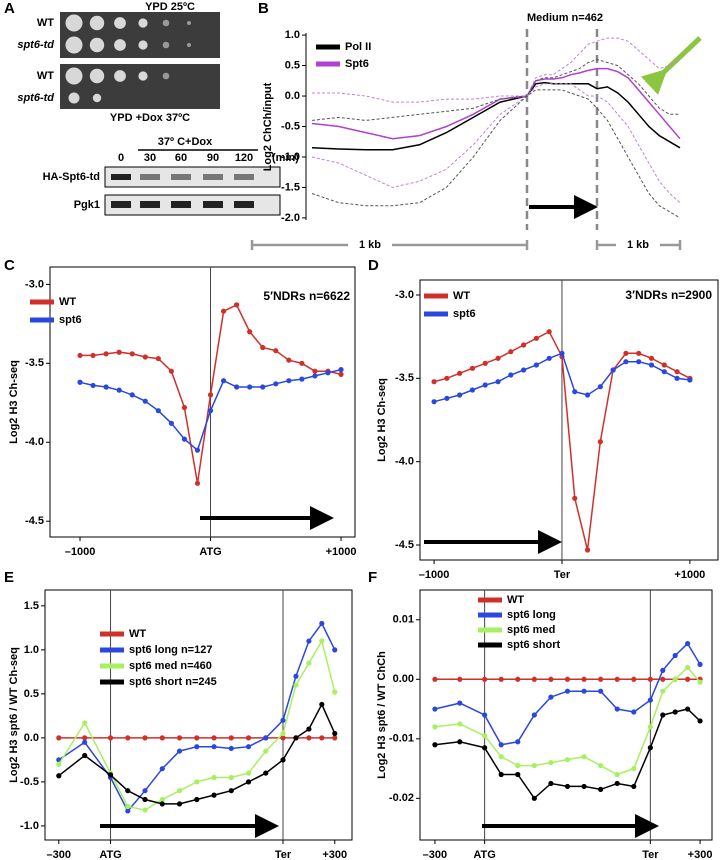 This screenshot has width=727, height=860. What do you see at coordinates (700, 854) in the screenshot?
I see `x-tick-label: +300` at bounding box center [700, 854].